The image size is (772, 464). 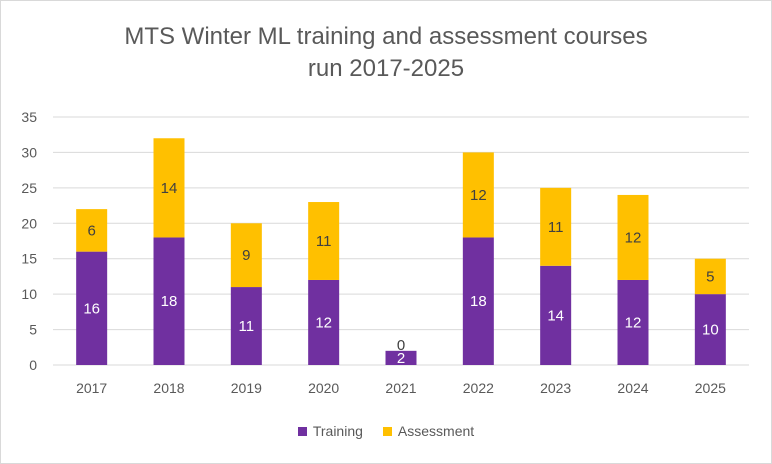 I want to click on data-label-assessment: 9, so click(x=246, y=255).